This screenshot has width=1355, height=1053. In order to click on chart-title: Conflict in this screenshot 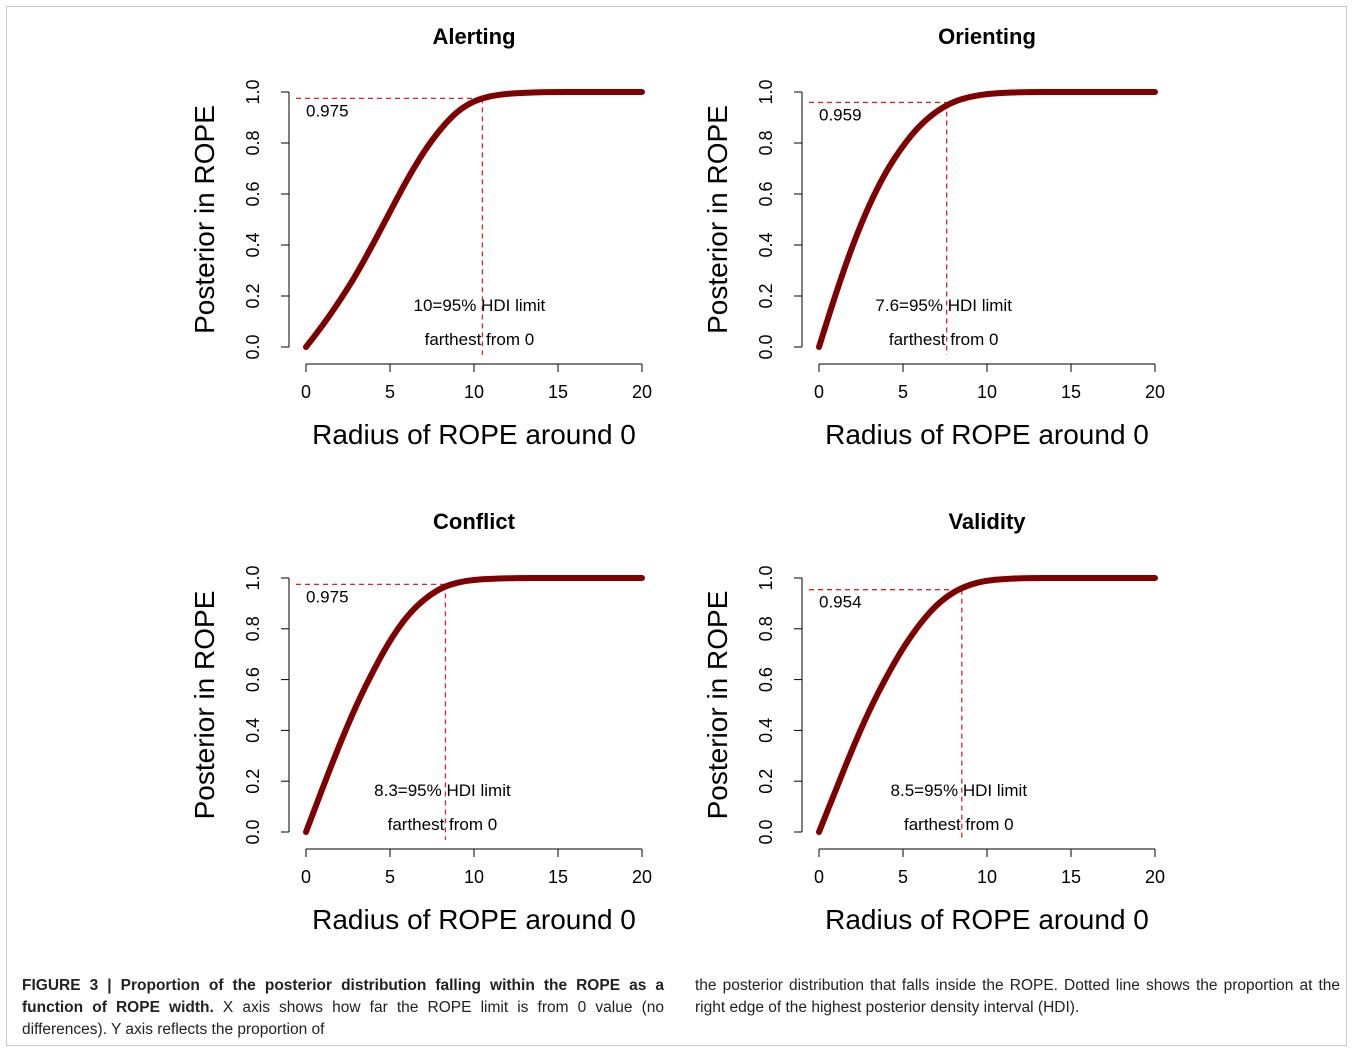, I will do `click(474, 521)`.